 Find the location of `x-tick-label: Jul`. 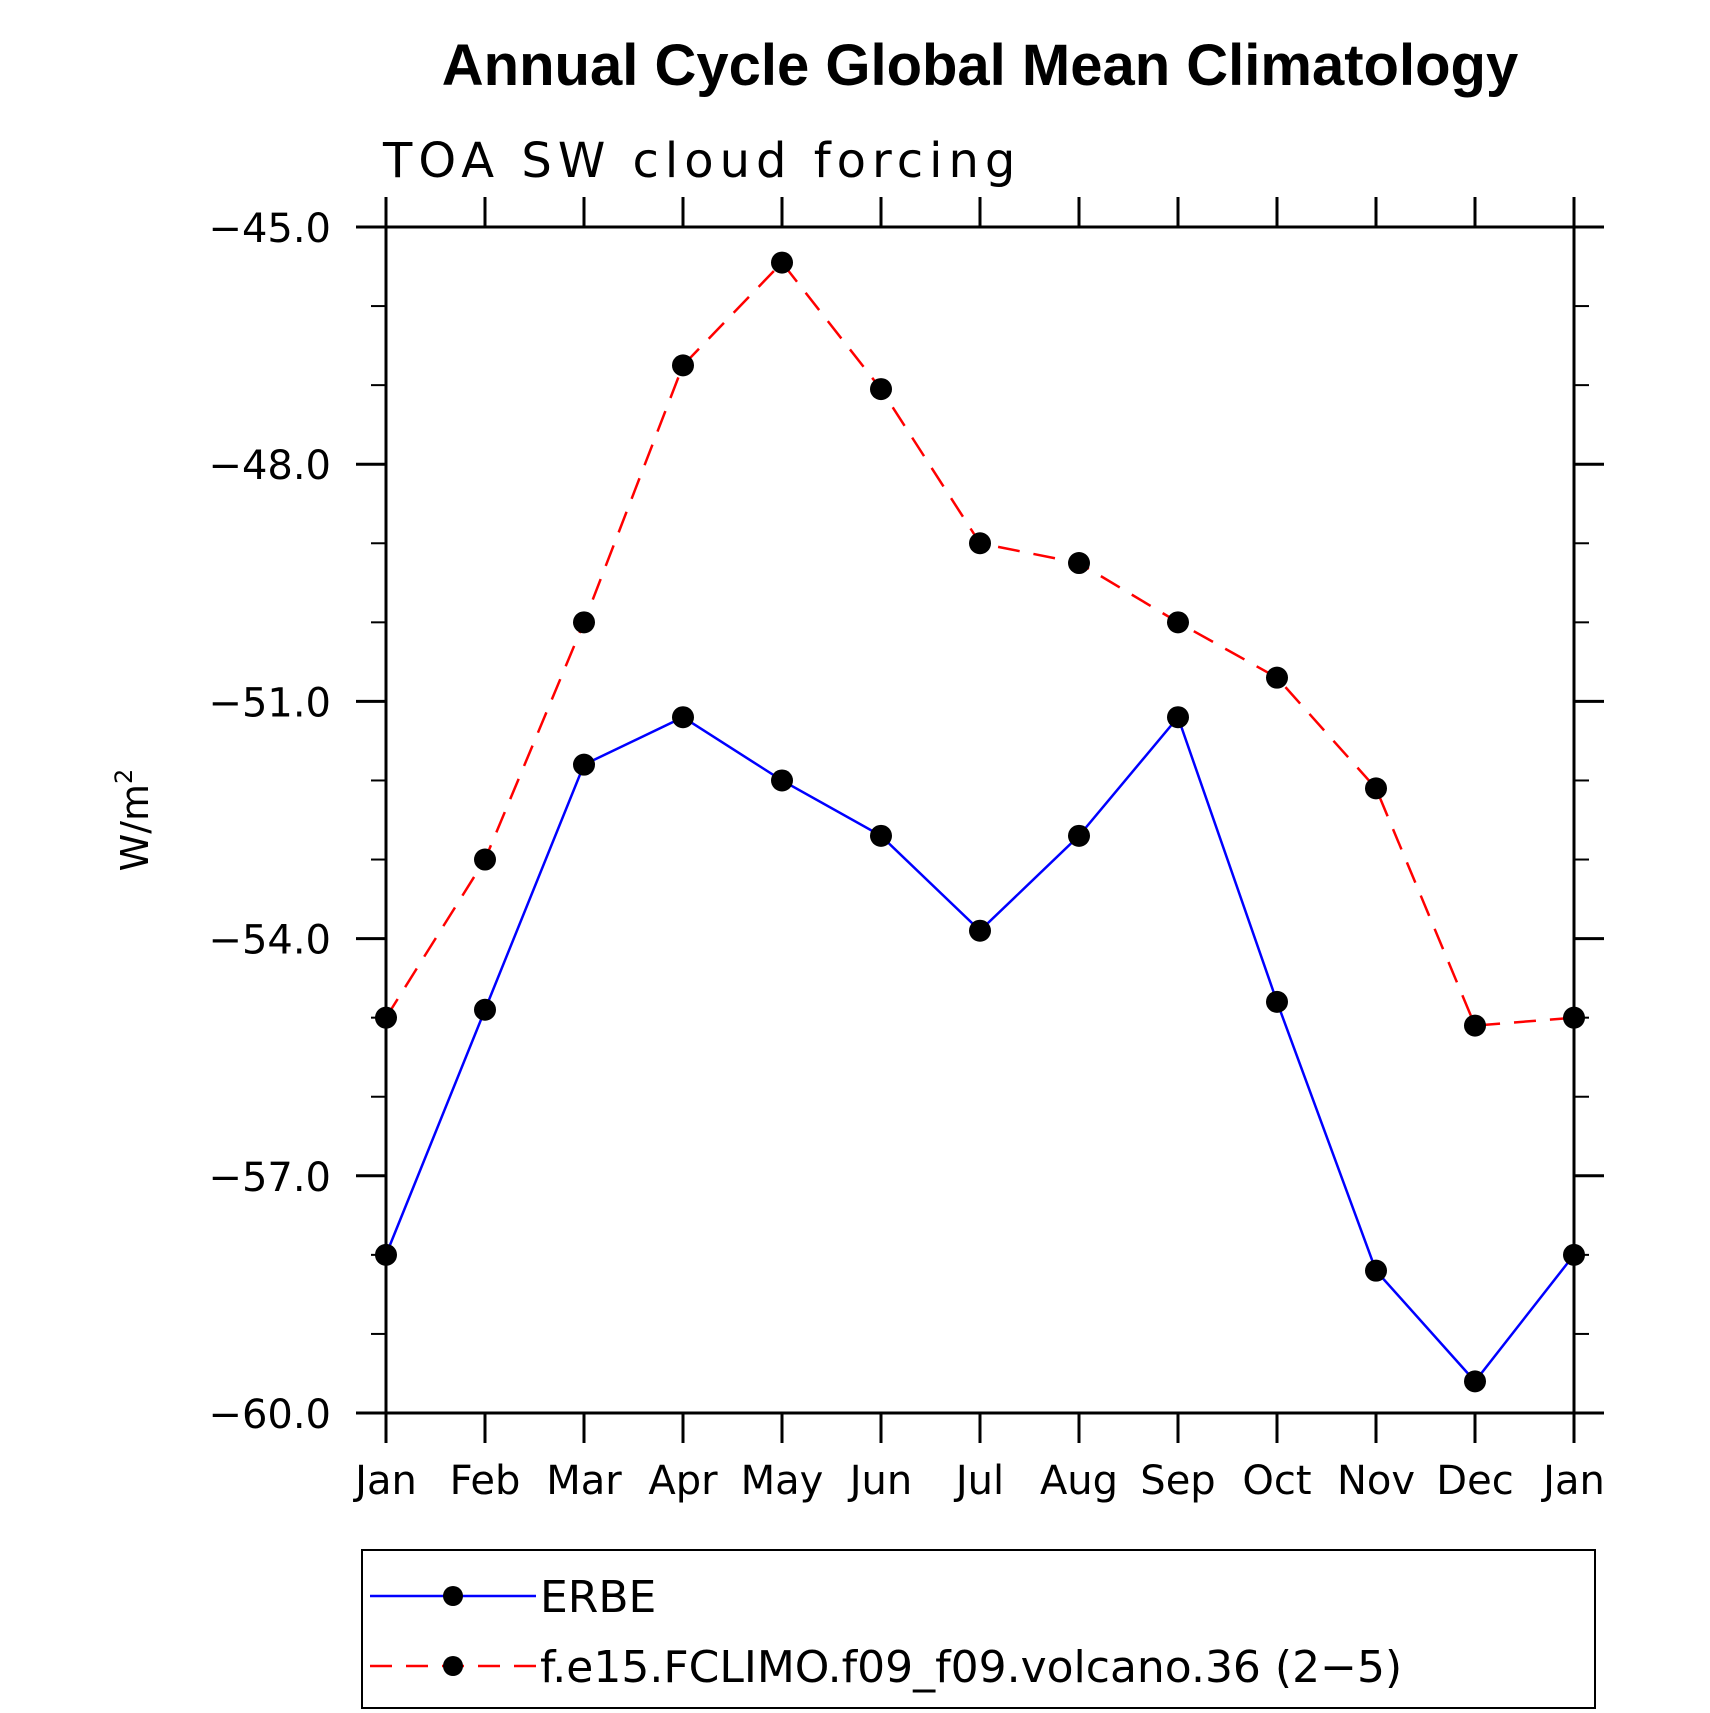

x-tick-label: Jul is located at coordinates (978, 1481).